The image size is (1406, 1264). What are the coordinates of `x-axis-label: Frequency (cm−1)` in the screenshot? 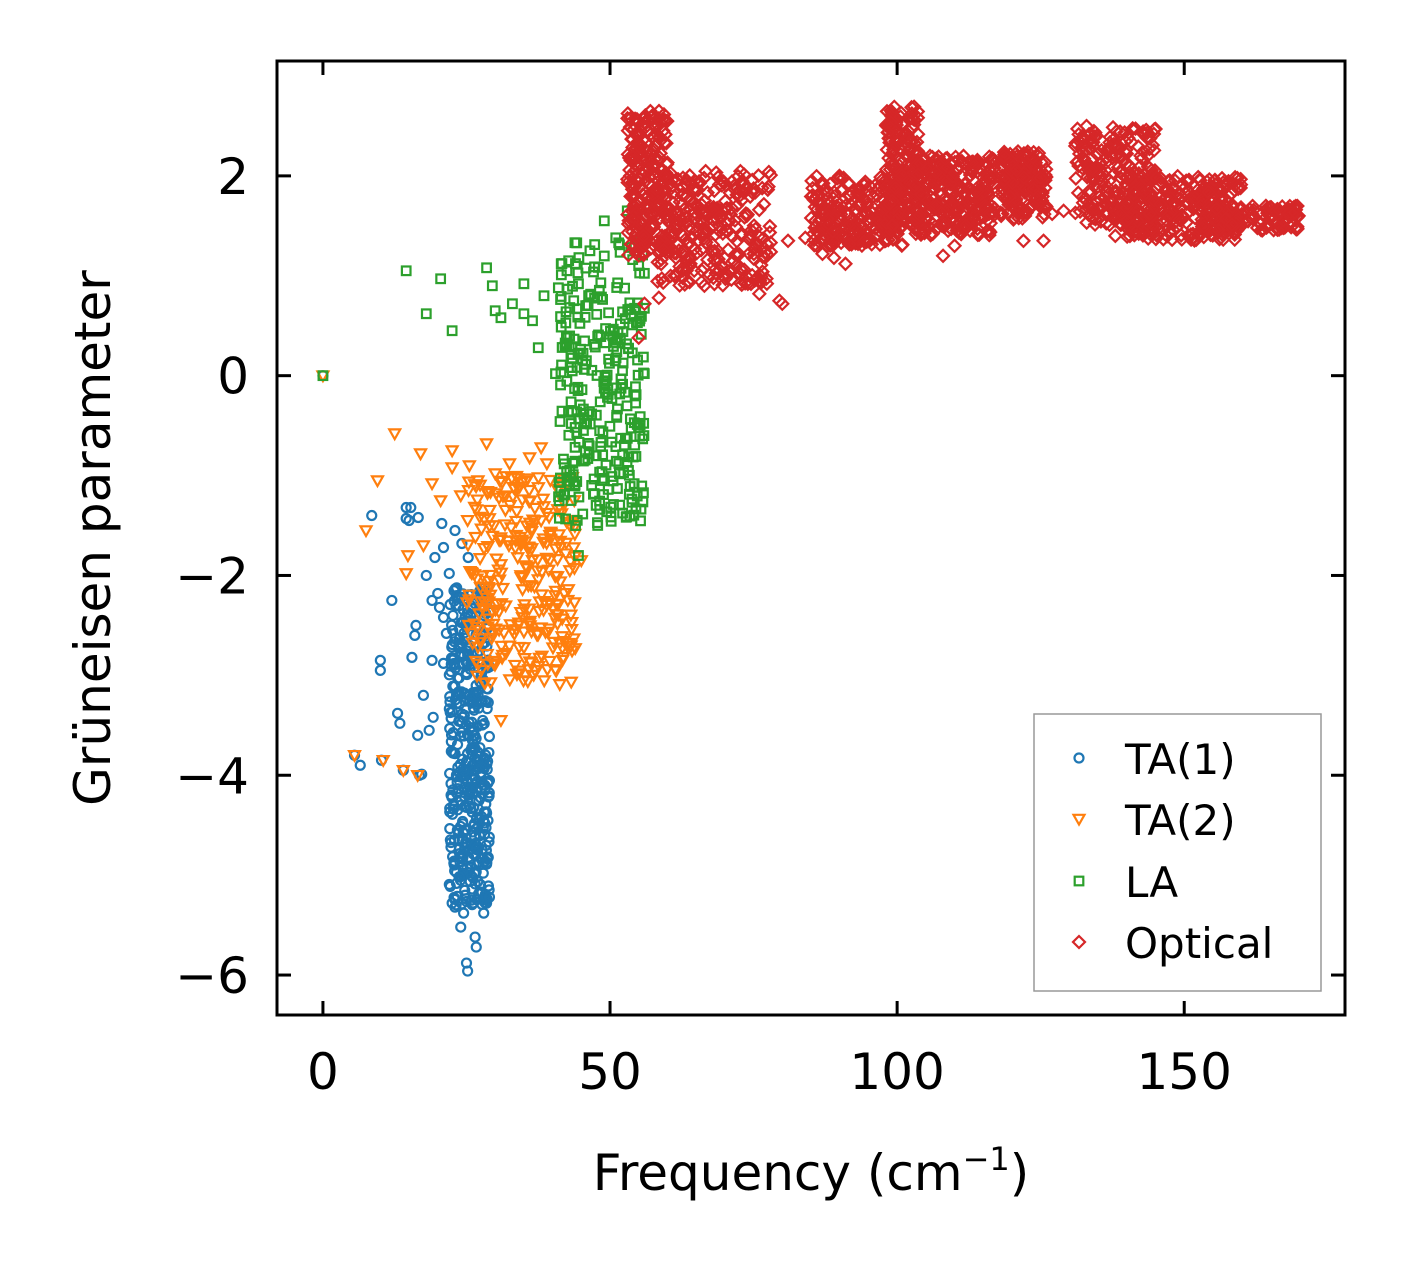 It's located at (811, 1171).